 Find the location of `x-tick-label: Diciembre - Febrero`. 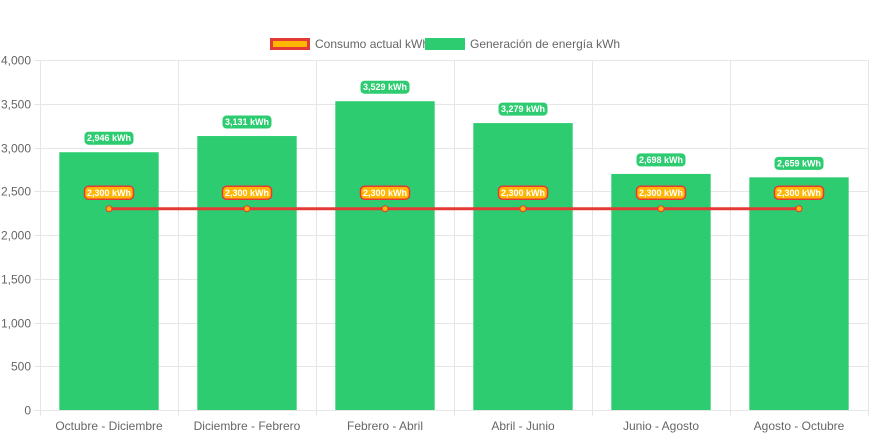

x-tick-label: Diciembre - Febrero is located at coordinates (247, 426).